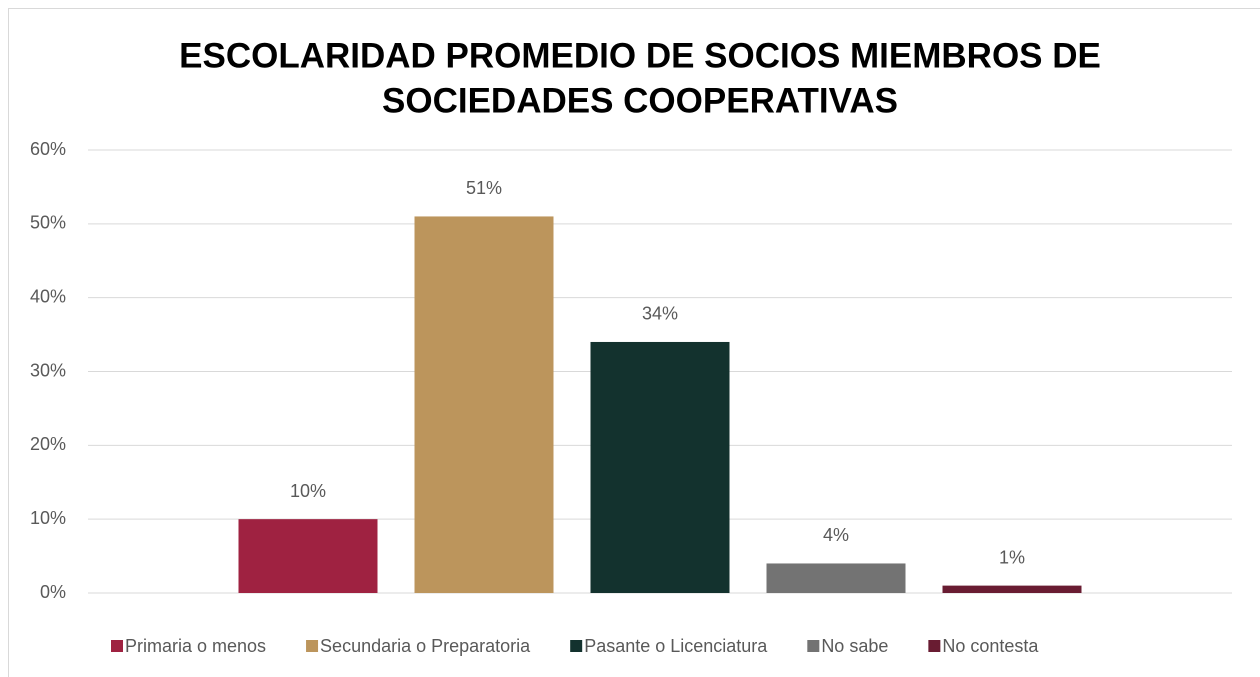 This screenshot has height=677, width=1260. Describe the element at coordinates (676, 646) in the screenshot. I see `legend-label: Pasante o Licenciatura` at that location.